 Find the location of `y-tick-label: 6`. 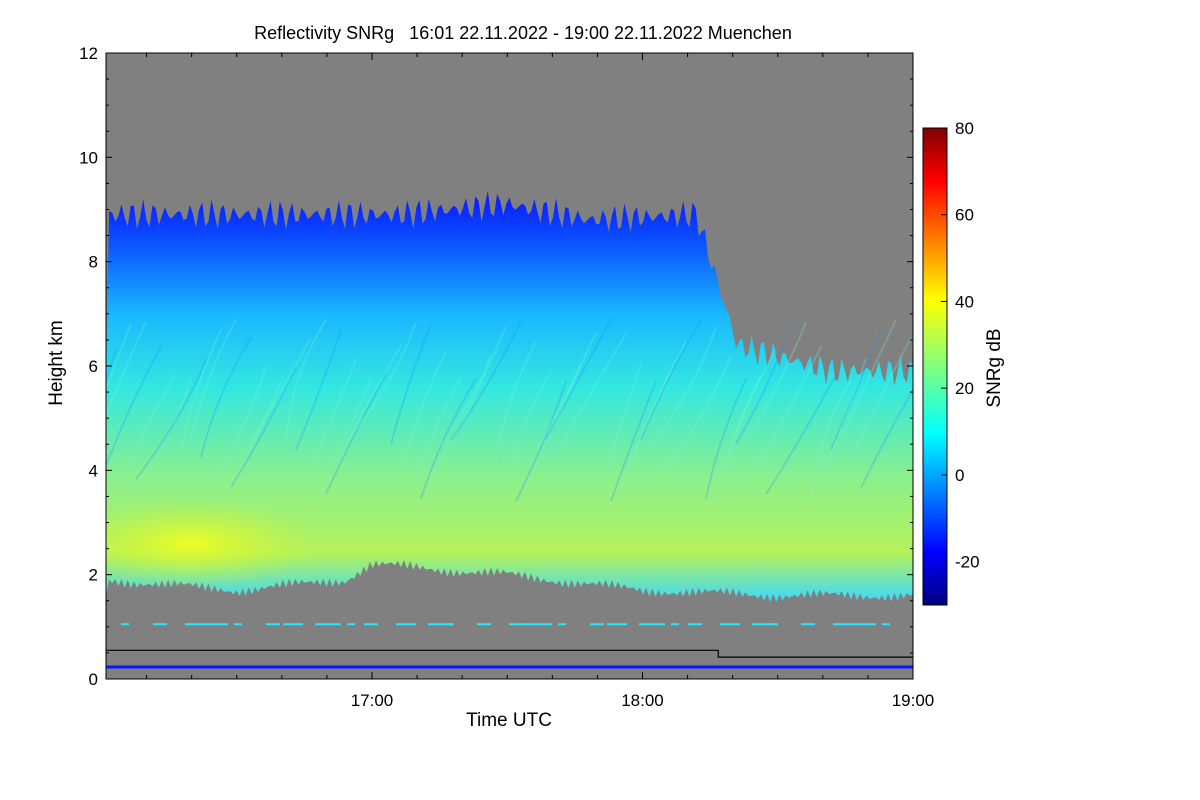

y-tick-label: 6 is located at coordinates (93, 366).